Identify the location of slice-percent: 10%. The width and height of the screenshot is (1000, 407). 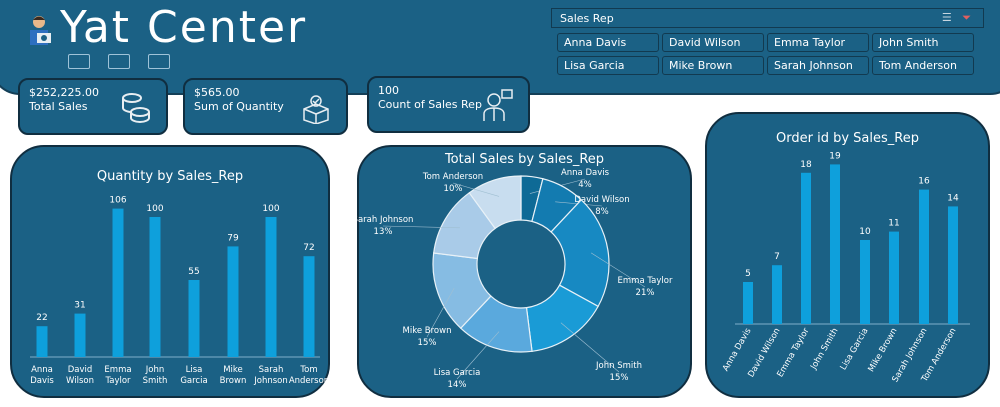
(453, 189).